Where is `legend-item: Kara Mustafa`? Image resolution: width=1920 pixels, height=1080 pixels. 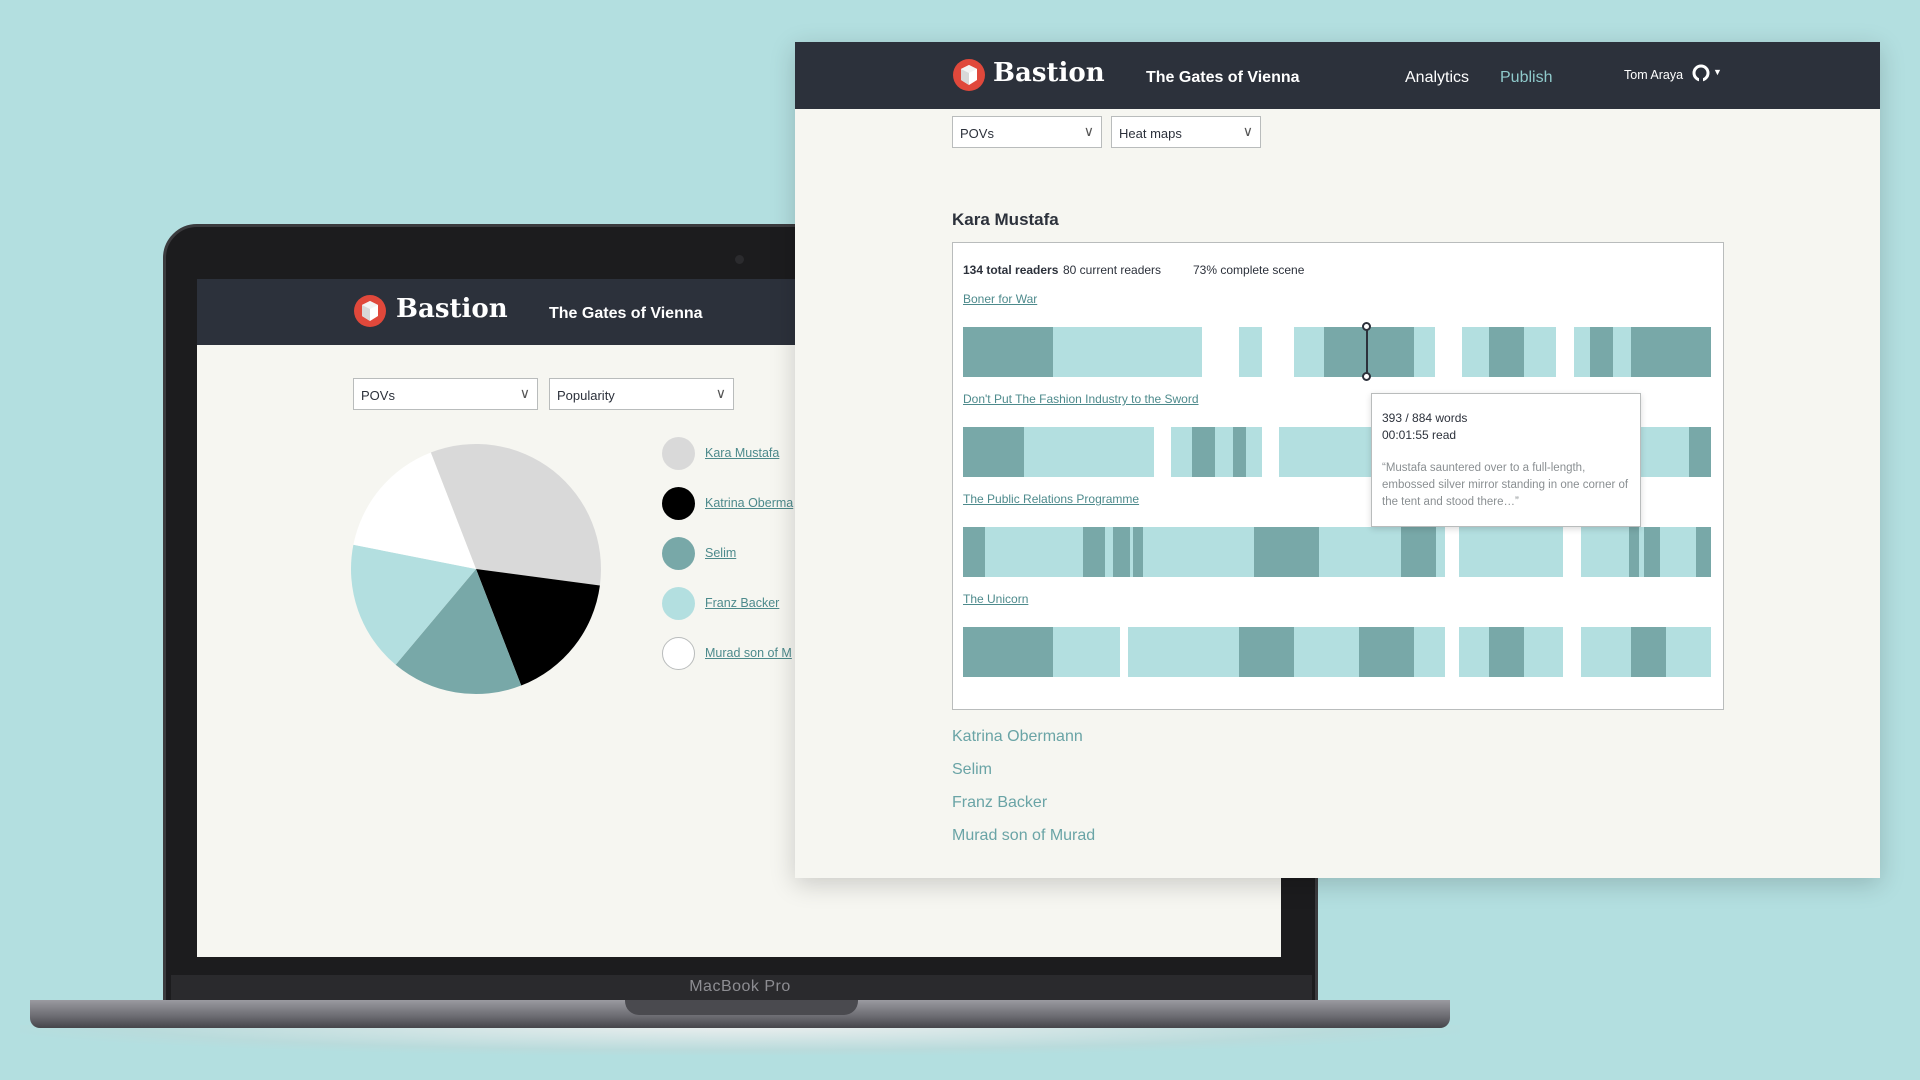 legend-item: Kara Mustafa is located at coordinates (762, 454).